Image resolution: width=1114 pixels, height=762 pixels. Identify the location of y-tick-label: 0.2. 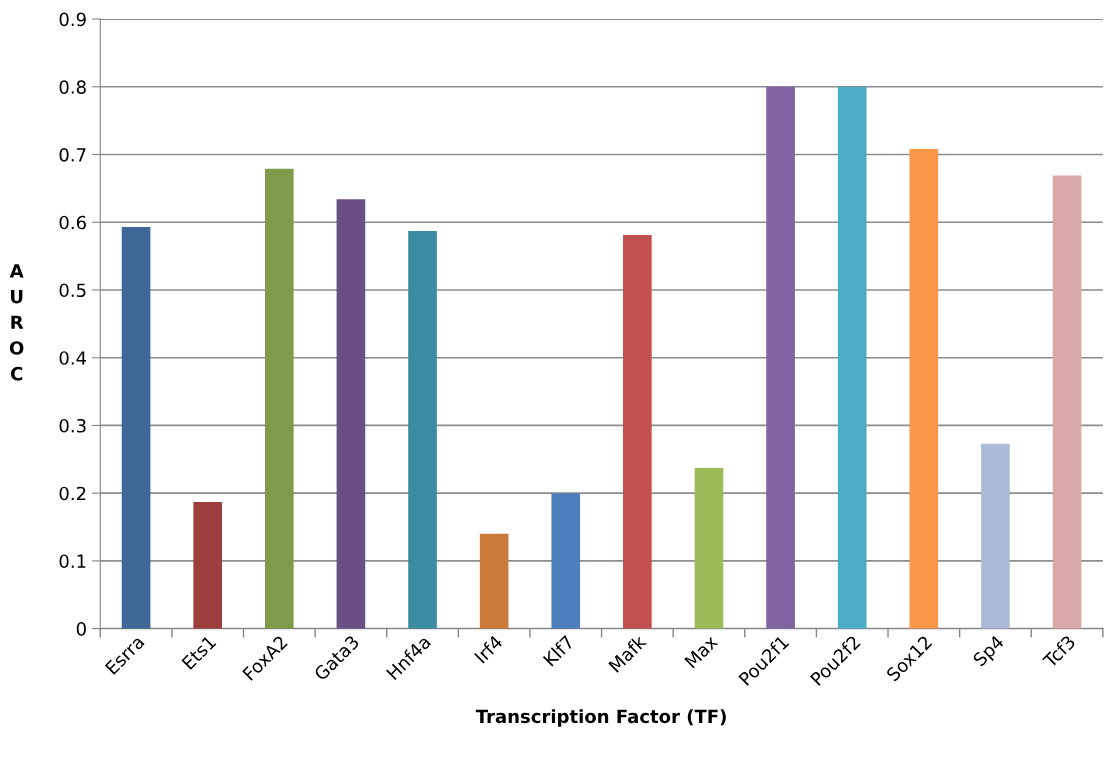
(72, 493).